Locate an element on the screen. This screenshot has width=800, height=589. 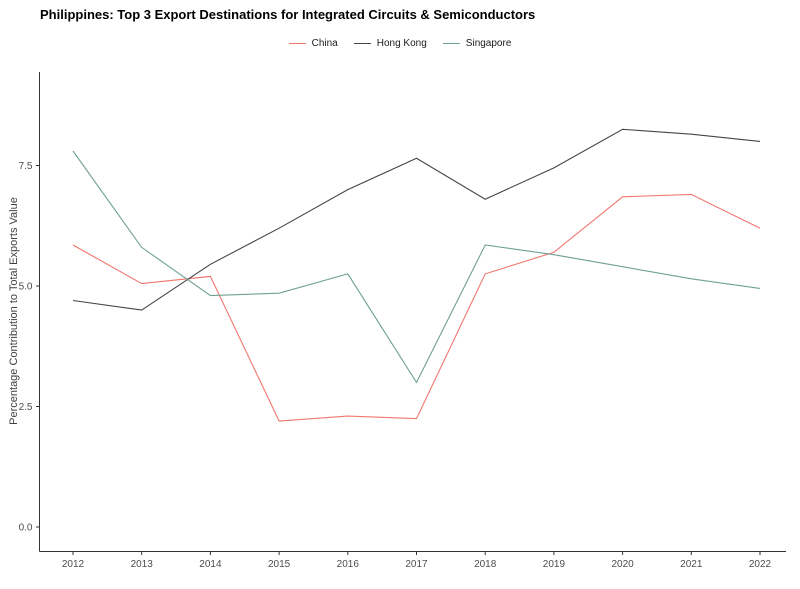
y-tick-label: 5.0 is located at coordinates (26, 287).